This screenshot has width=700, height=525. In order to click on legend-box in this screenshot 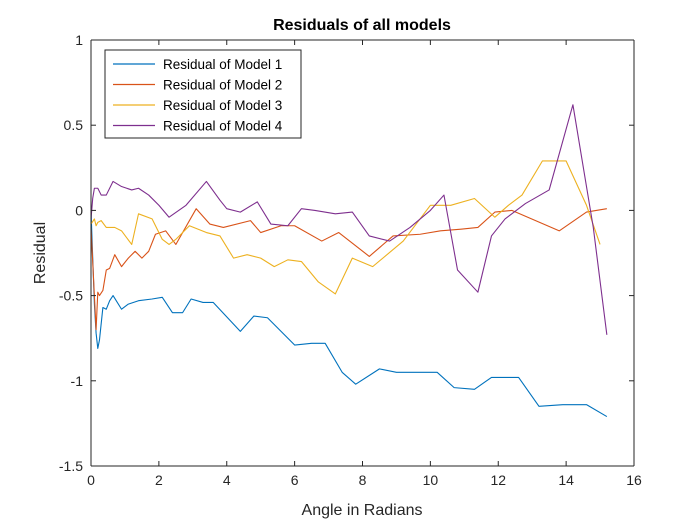, I will do `click(203, 94)`.